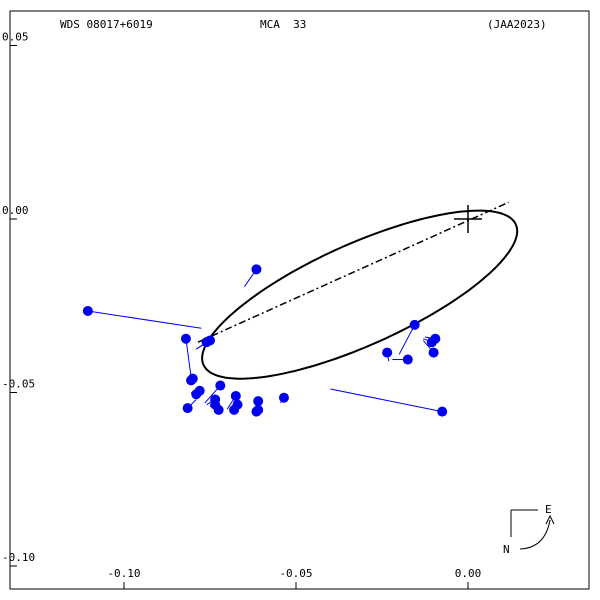  What do you see at coordinates (550, 519) in the screenshot?
I see `compass-arrowhead-icon` at bounding box center [550, 519].